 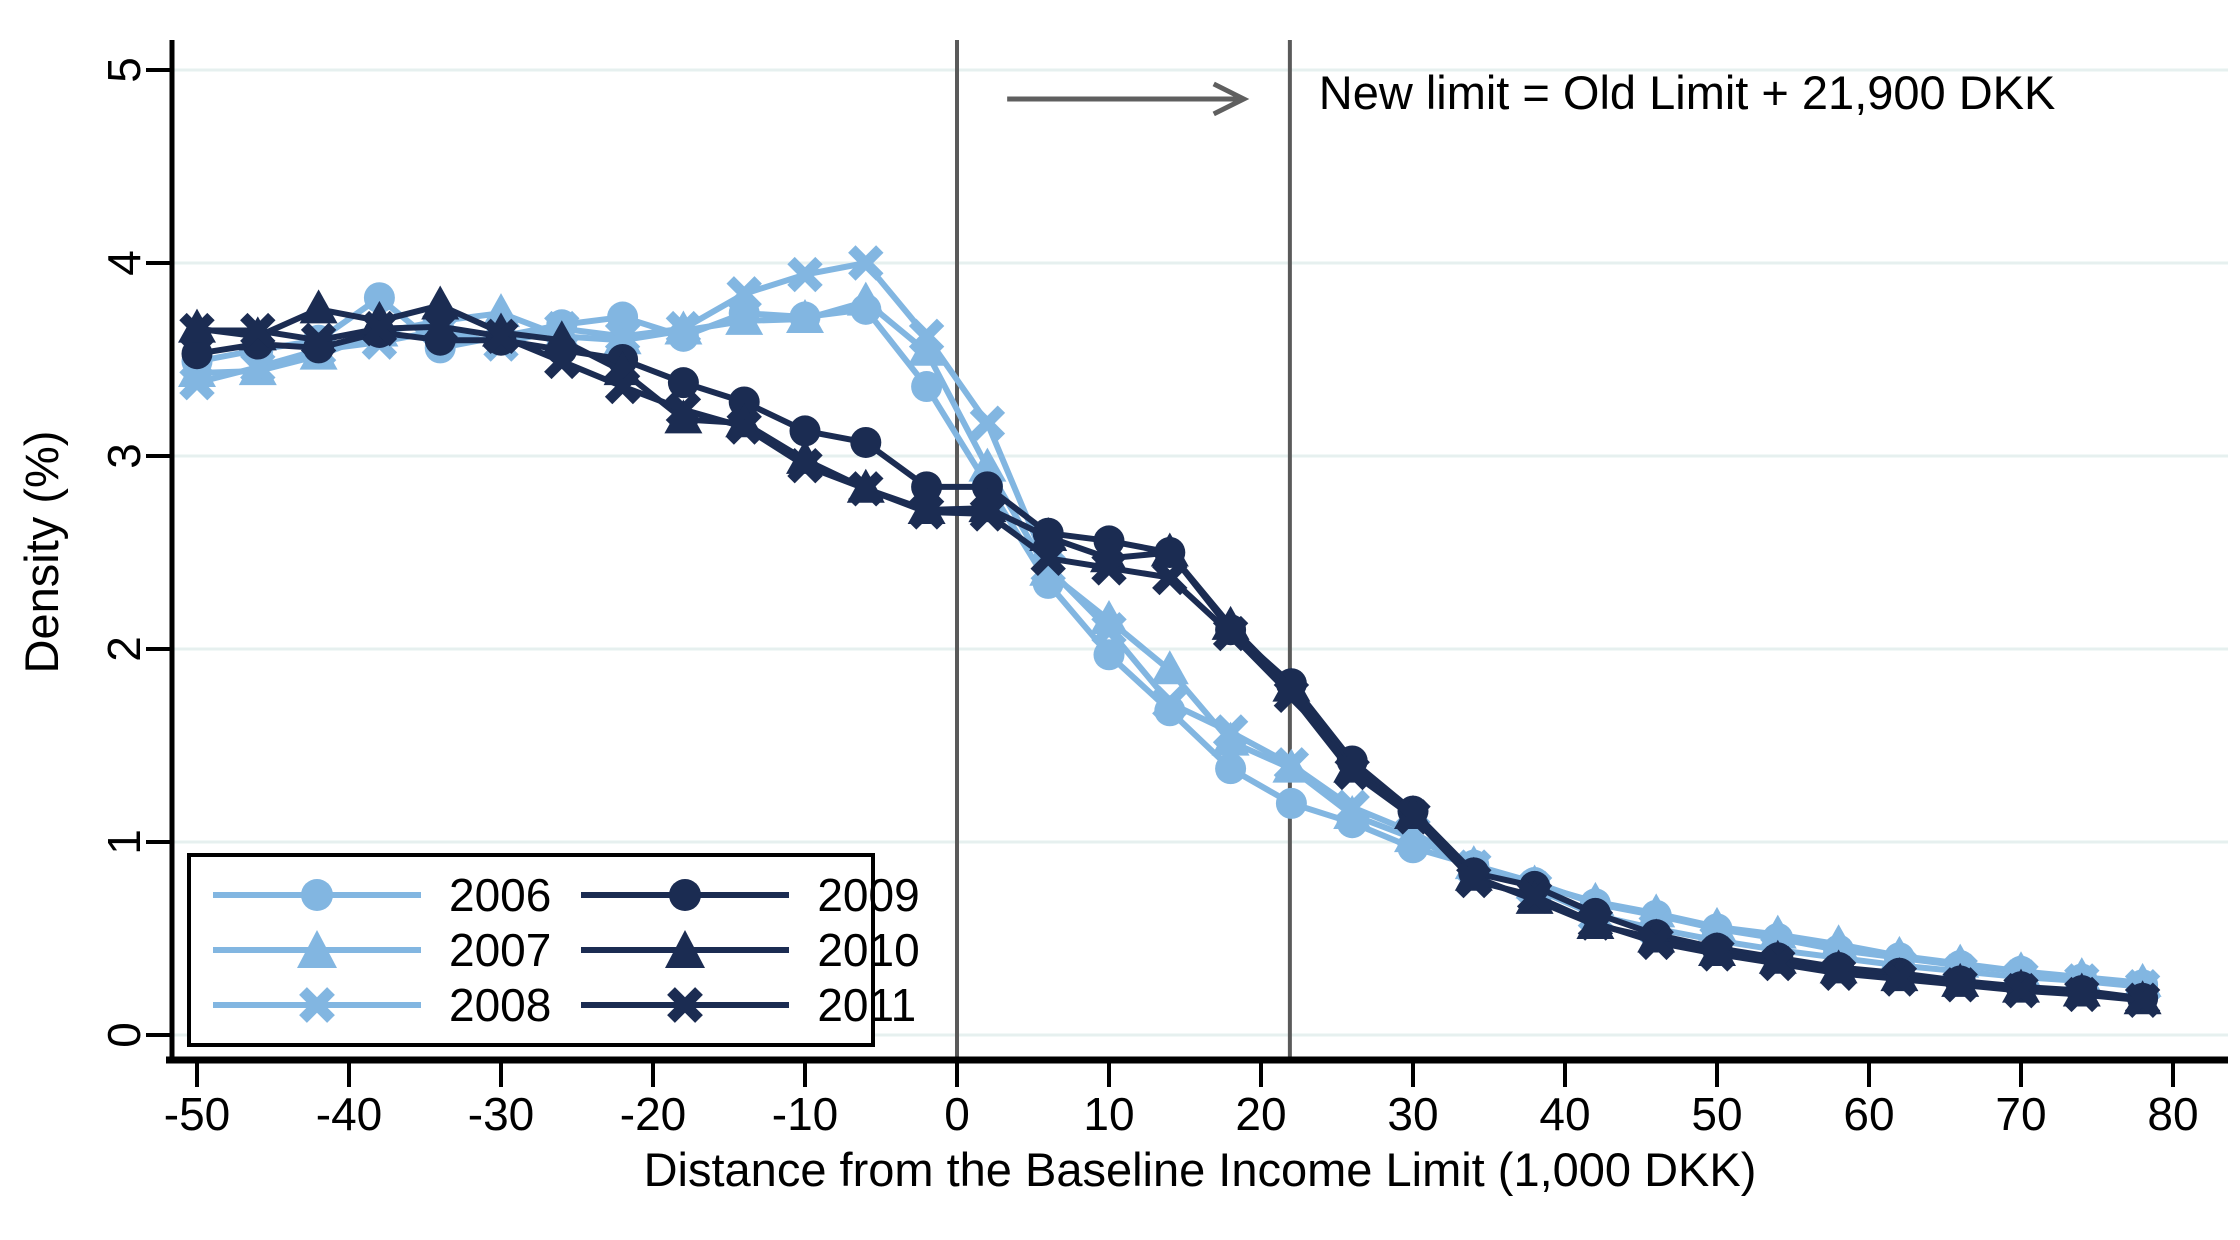 I want to click on x-tick-label-60: 60, so click(x=1868, y=1114).